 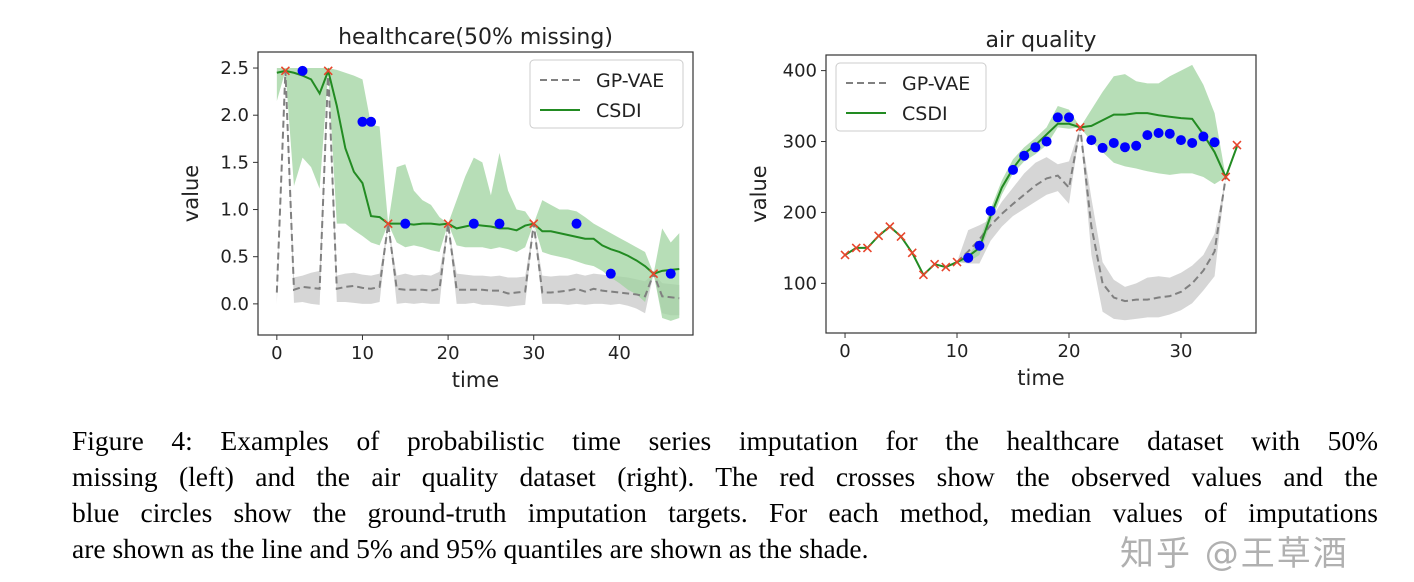 I want to click on y-tick-label: 2.0, so click(x=234, y=115).